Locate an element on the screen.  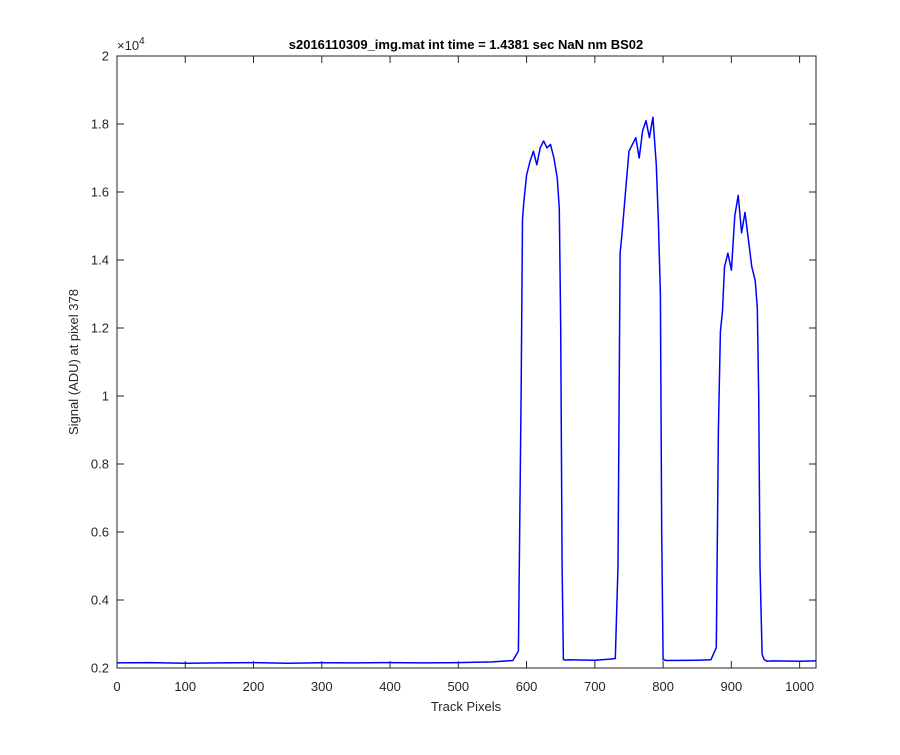
y-exponent-label: ×10⁴ is located at coordinates (131, 44).